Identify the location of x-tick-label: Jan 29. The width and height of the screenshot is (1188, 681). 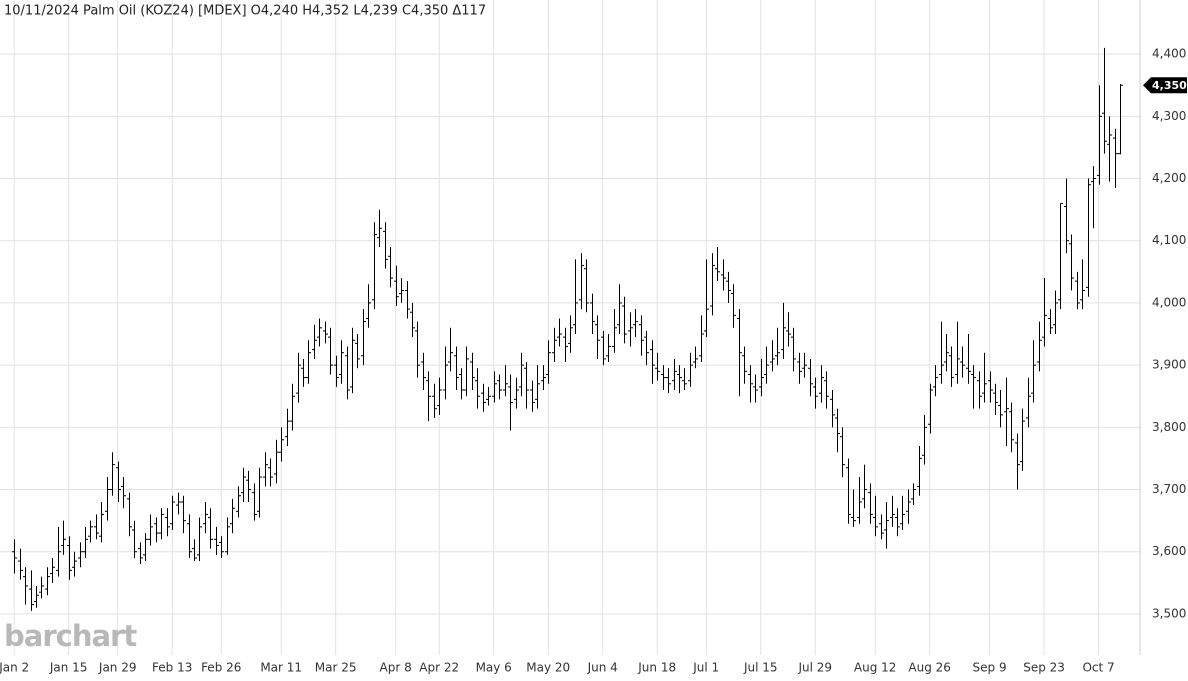
(117, 668).